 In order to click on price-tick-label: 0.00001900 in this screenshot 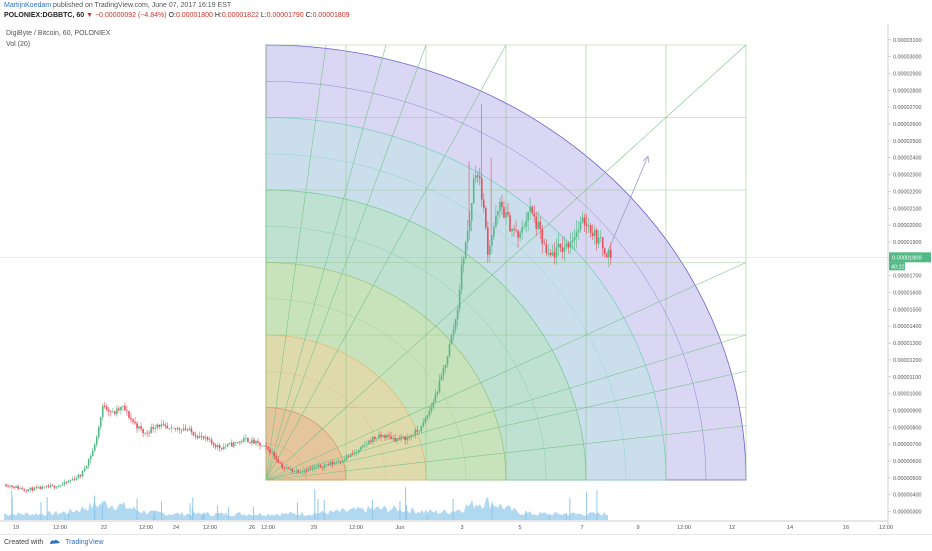, I will do `click(907, 243)`.